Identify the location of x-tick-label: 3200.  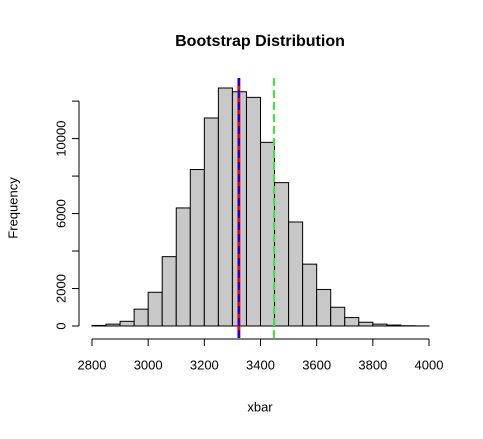
(204, 364).